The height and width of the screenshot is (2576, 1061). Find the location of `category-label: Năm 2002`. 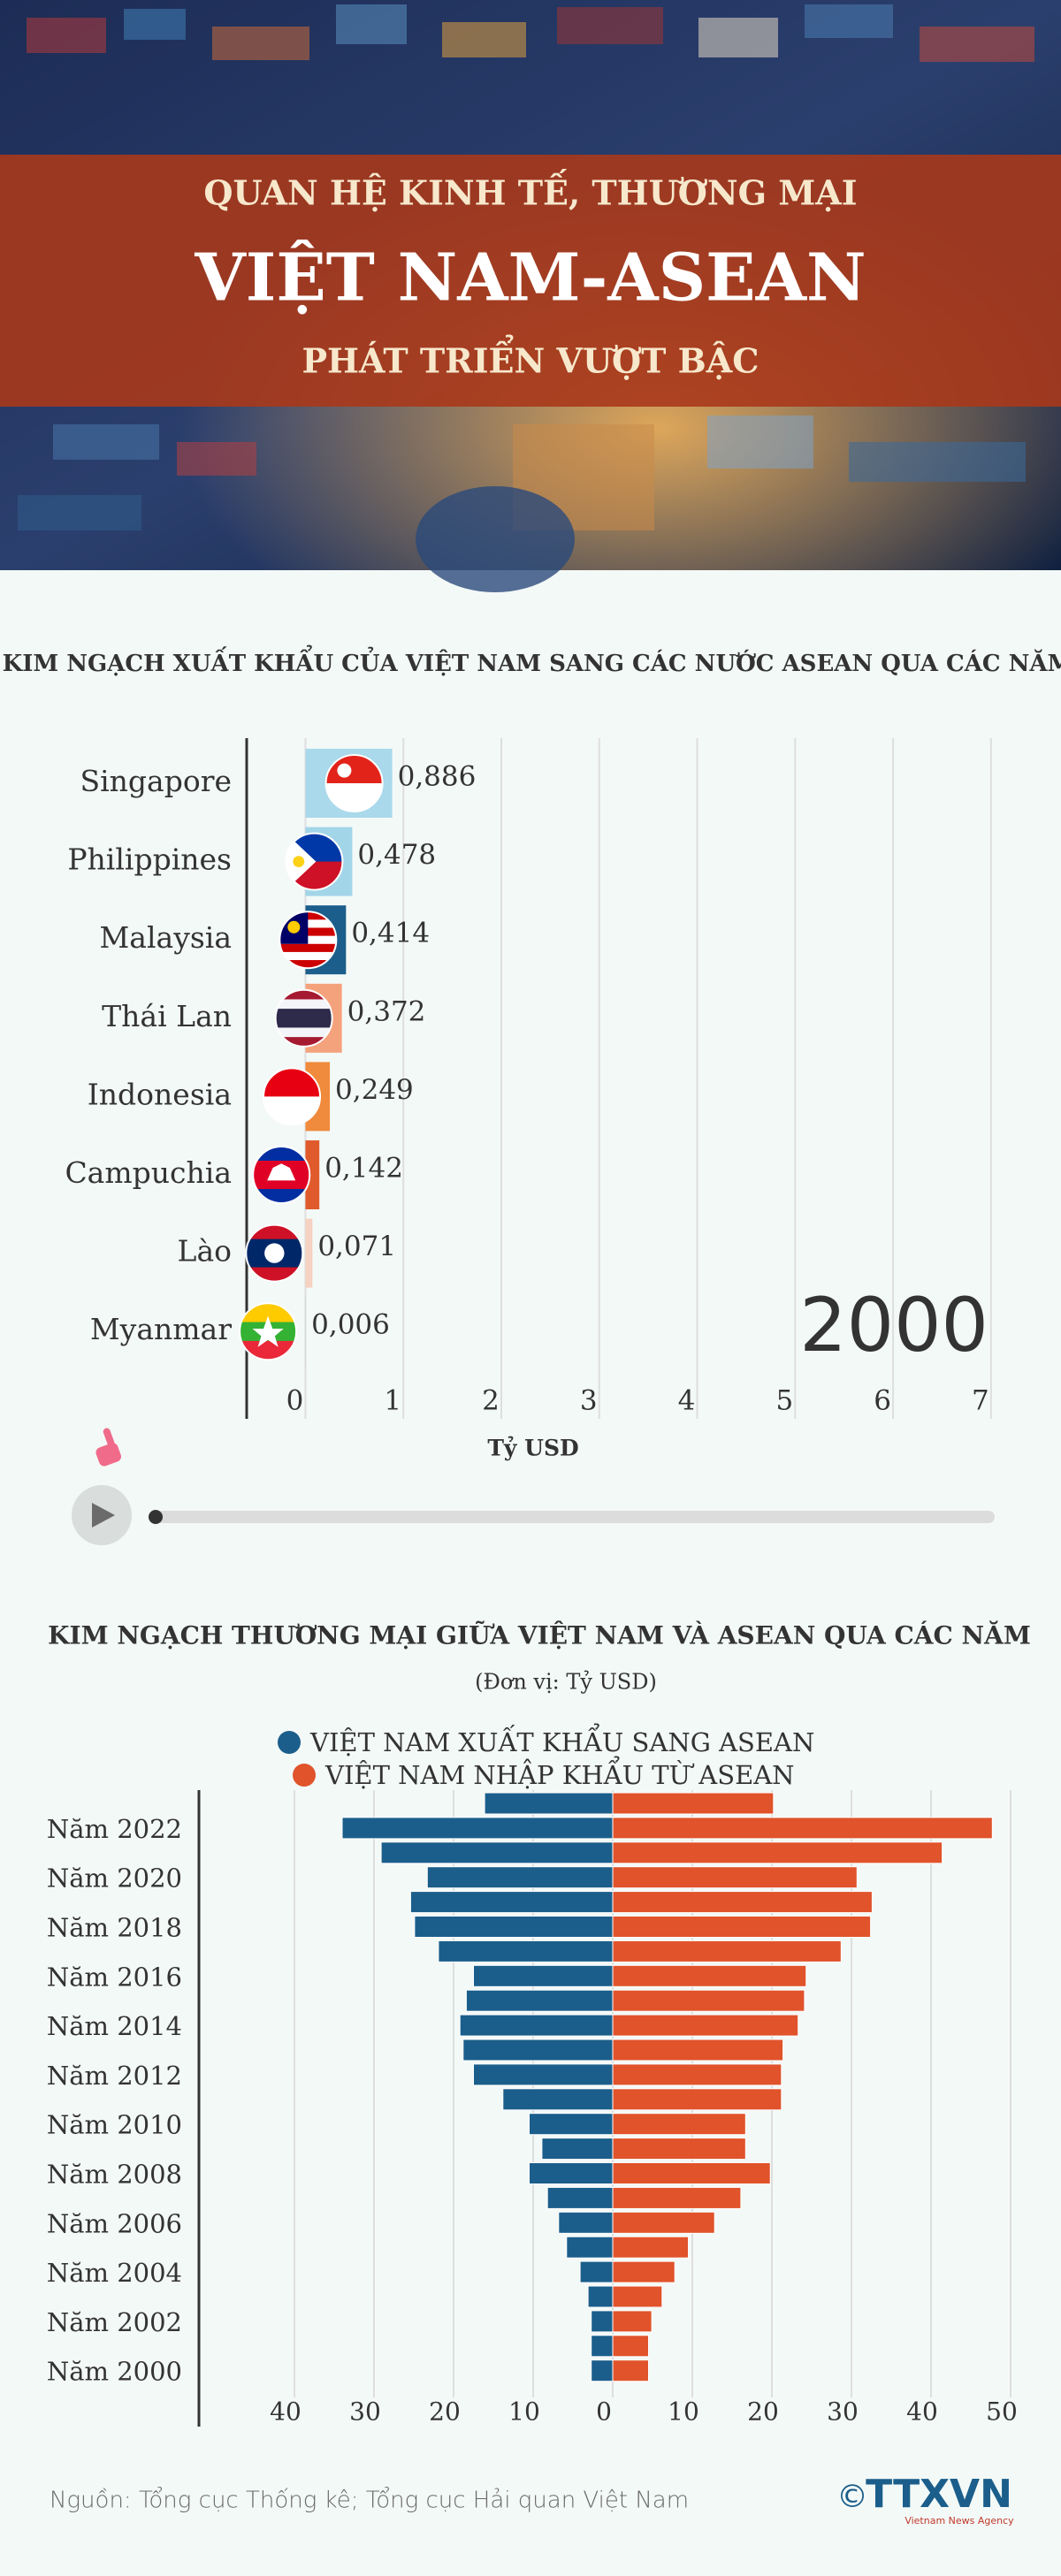

category-label: Năm 2002 is located at coordinates (115, 2322).